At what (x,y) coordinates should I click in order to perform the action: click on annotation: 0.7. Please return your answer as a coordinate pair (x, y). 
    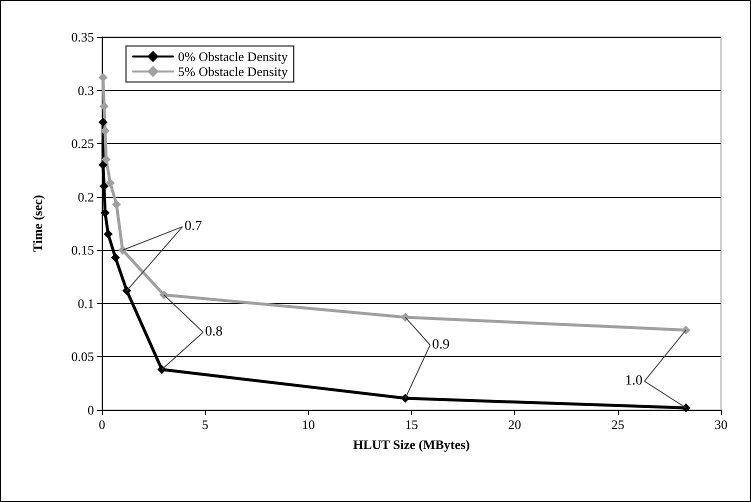
    Looking at the image, I should click on (193, 226).